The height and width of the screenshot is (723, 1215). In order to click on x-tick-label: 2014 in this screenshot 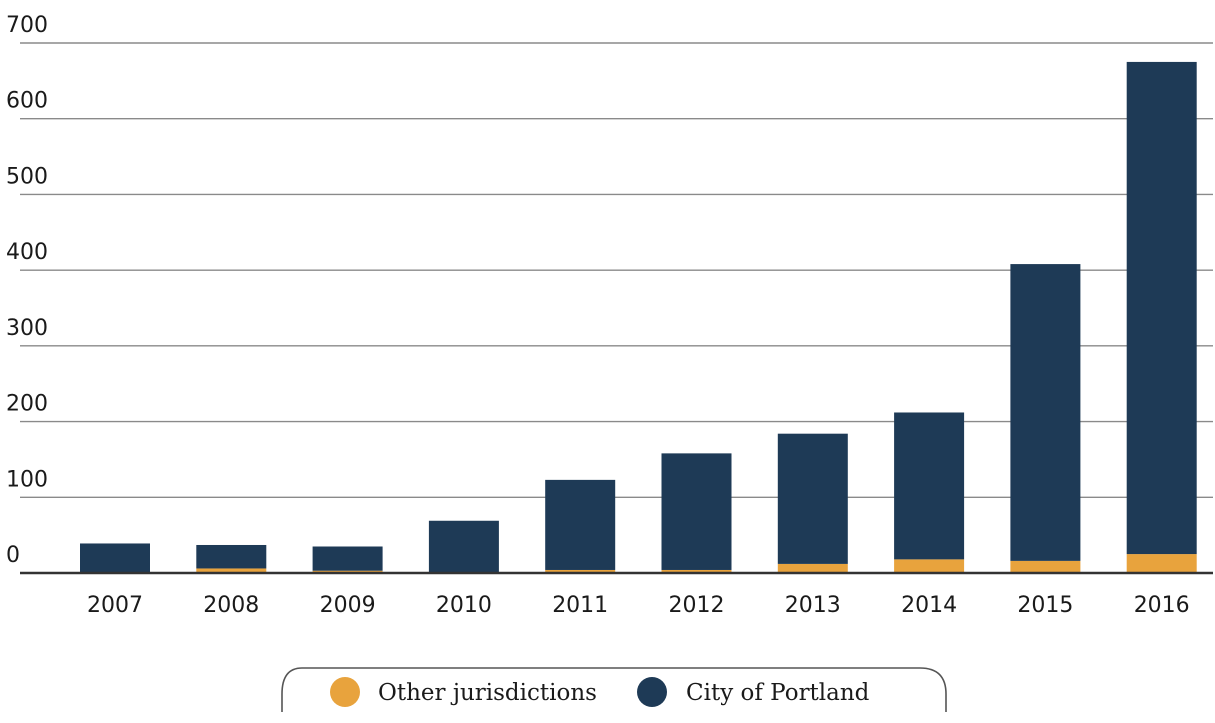, I will do `click(929, 605)`.